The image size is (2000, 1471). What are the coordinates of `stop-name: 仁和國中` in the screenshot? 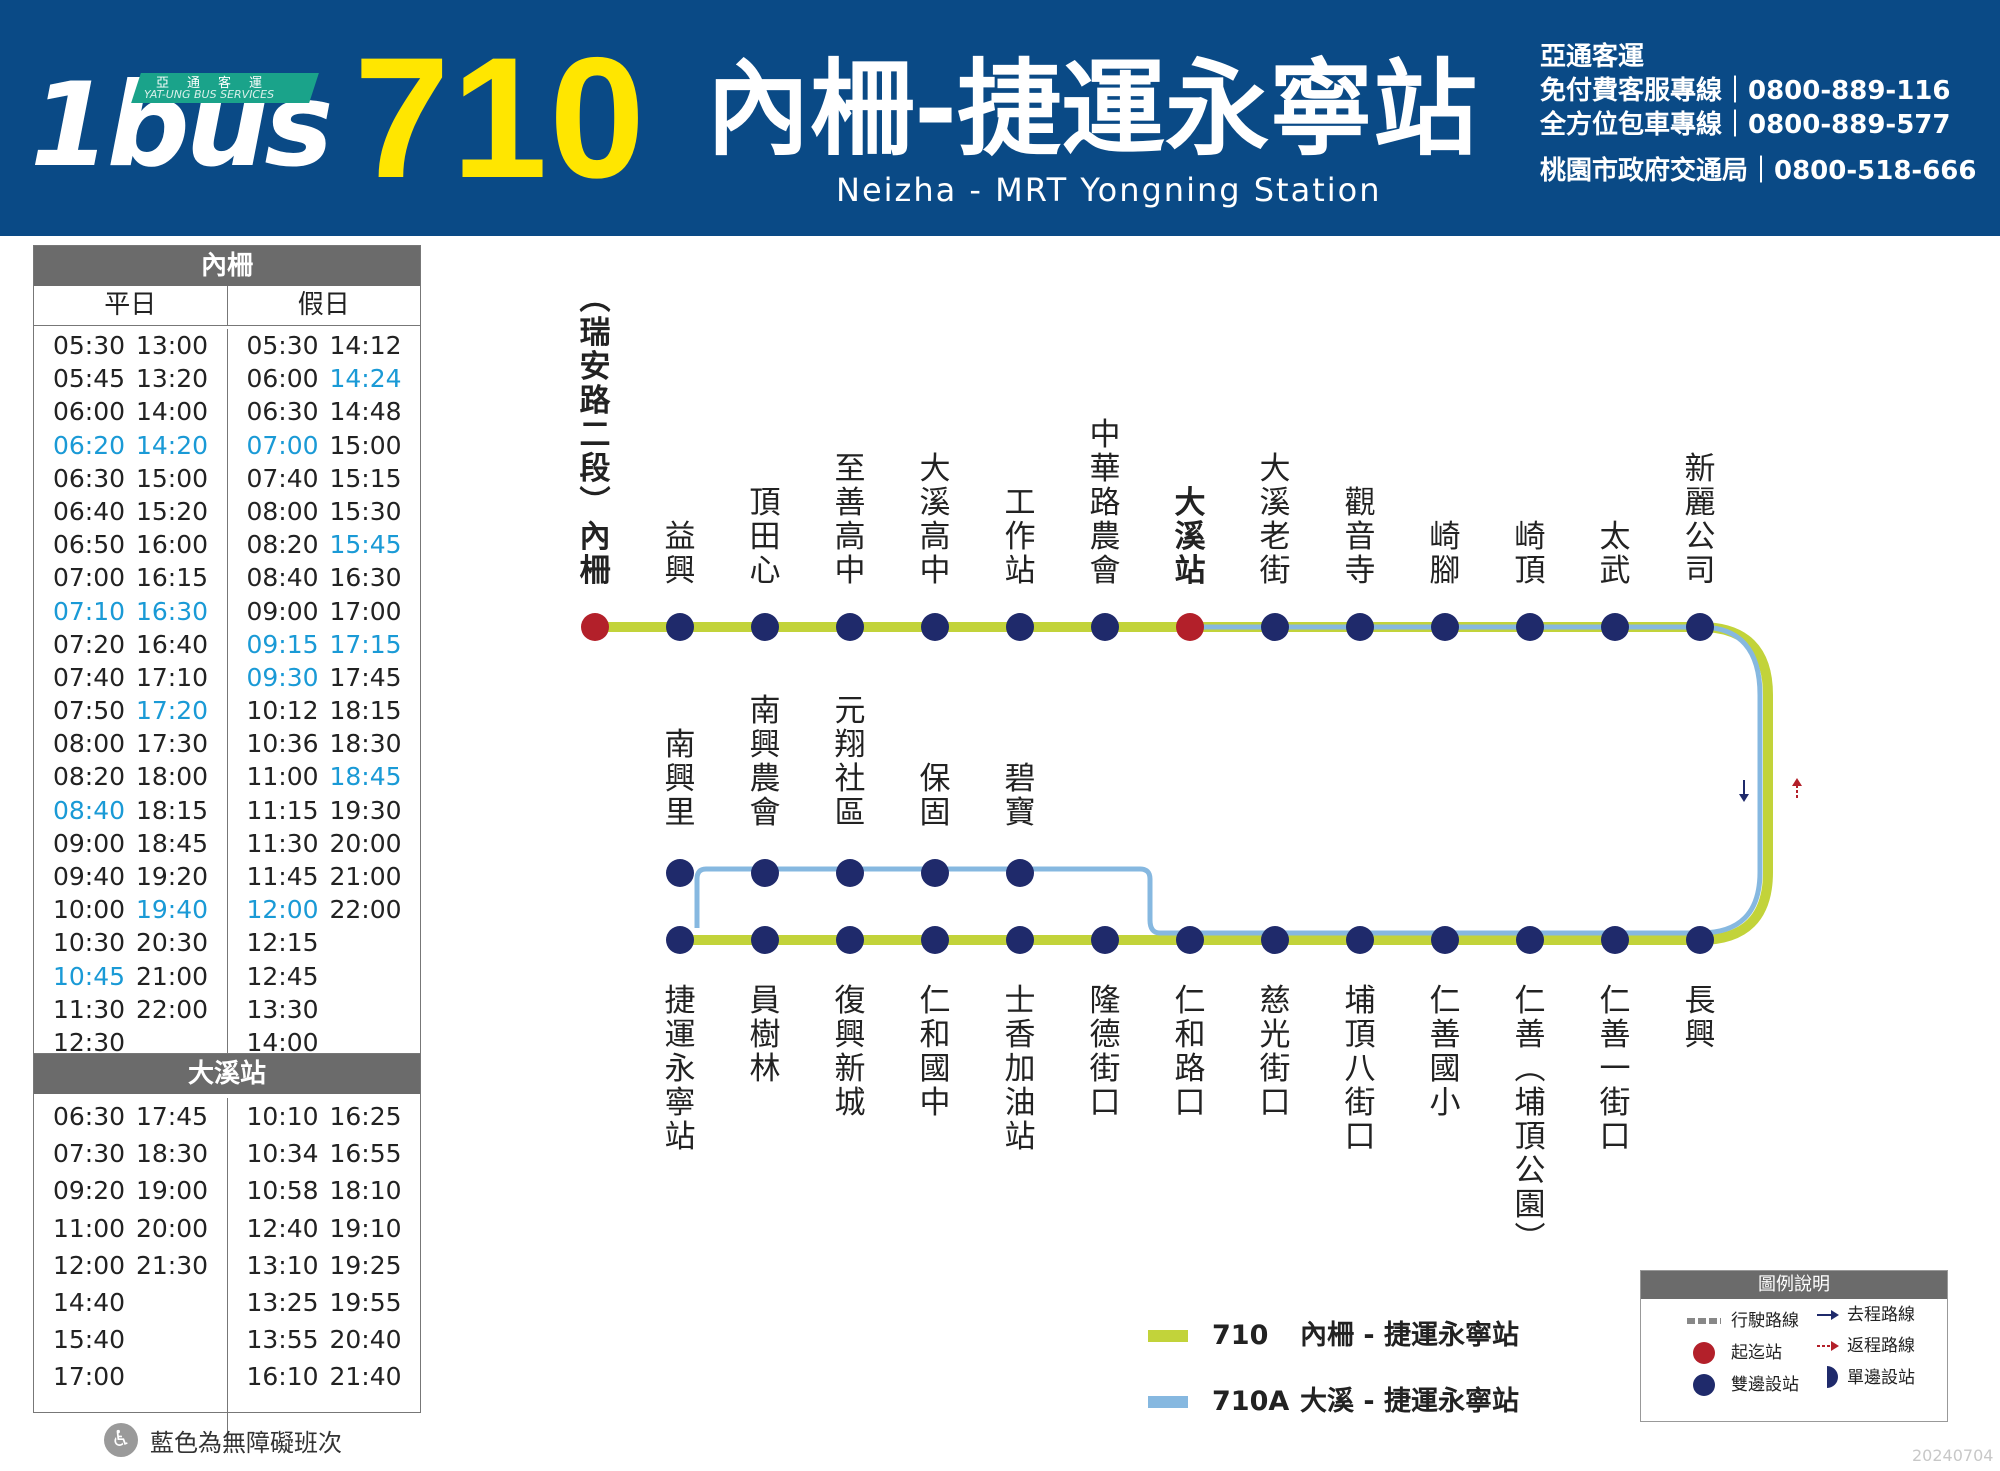 It's located at (935, 1052).